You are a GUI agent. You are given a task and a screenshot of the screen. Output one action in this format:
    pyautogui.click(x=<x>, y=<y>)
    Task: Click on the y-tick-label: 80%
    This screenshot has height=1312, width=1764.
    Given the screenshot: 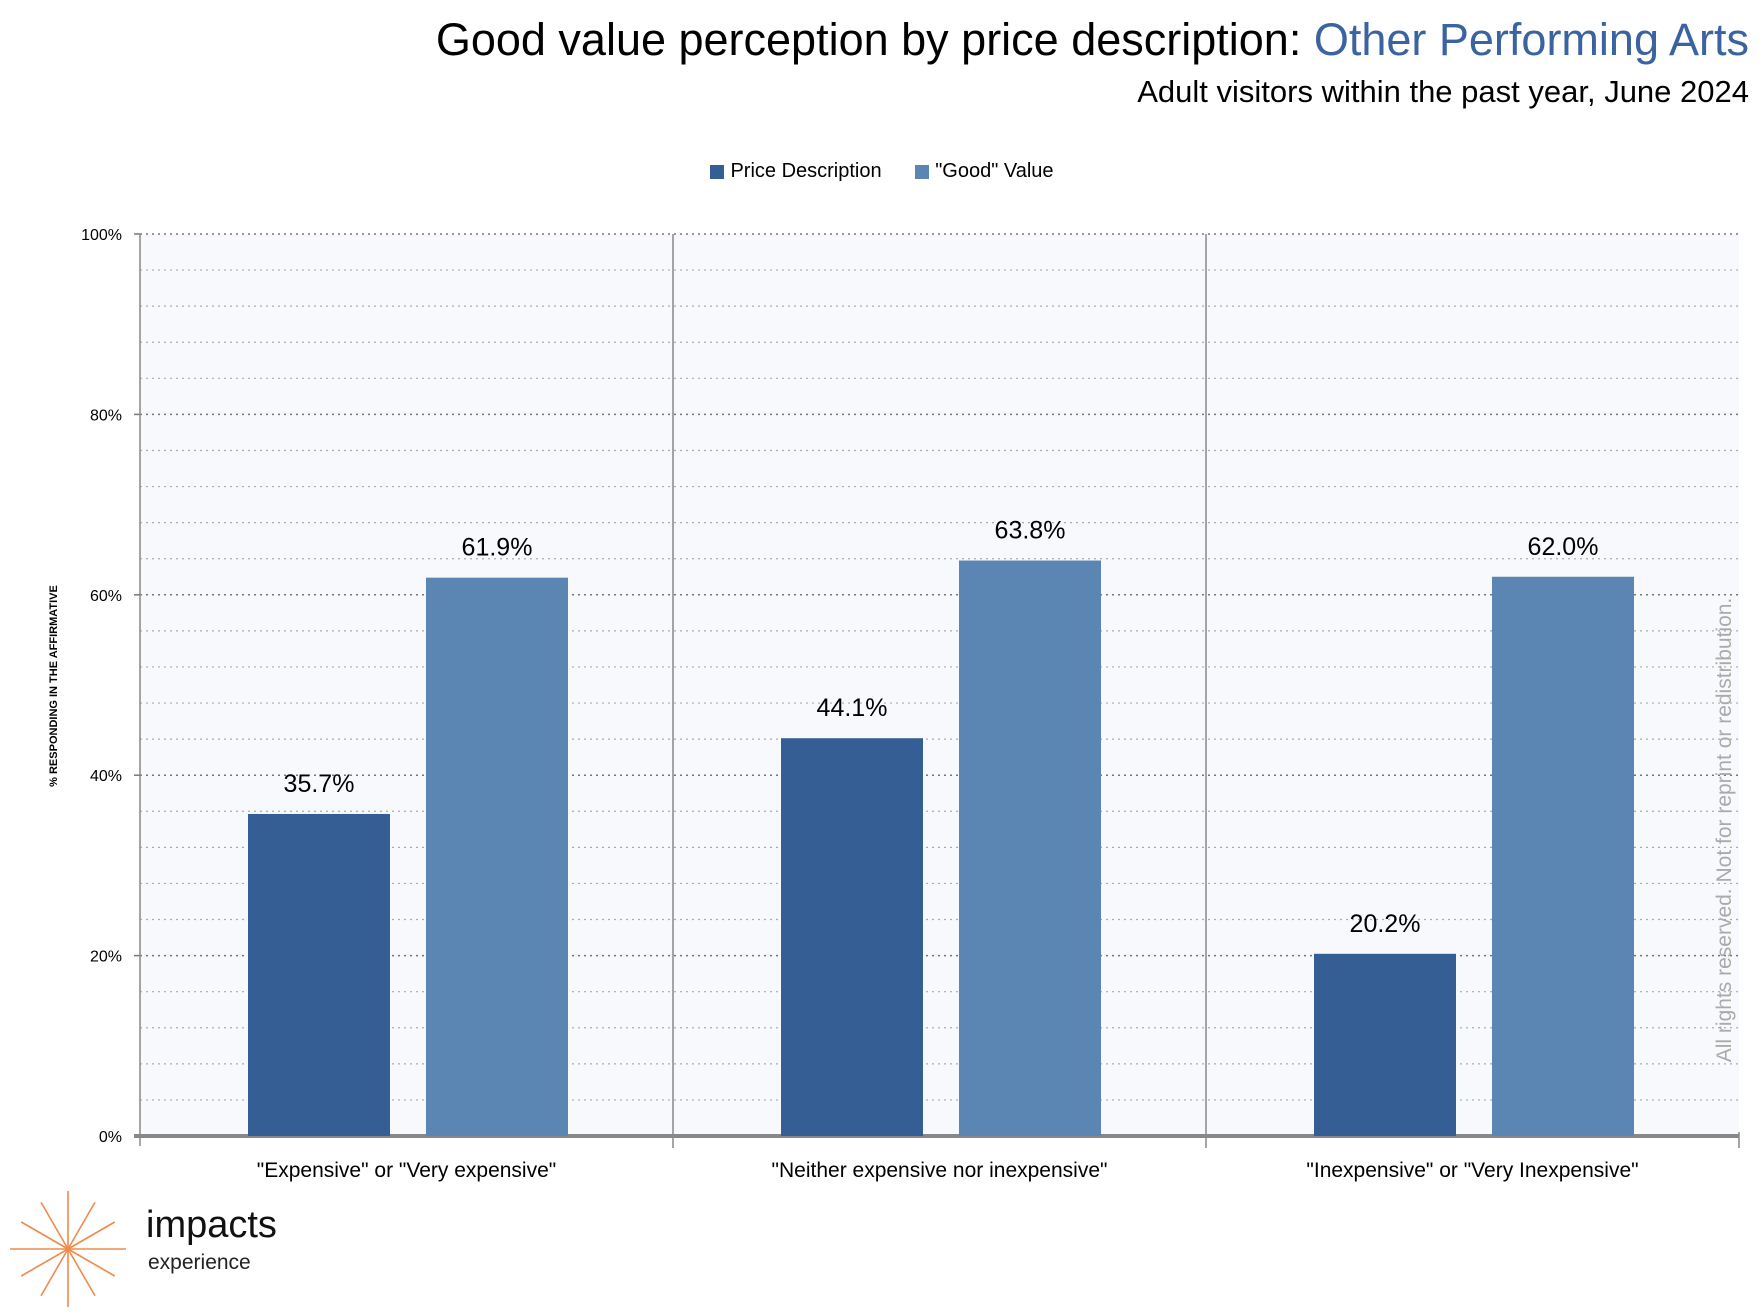 What is the action you would take?
    pyautogui.click(x=106, y=415)
    